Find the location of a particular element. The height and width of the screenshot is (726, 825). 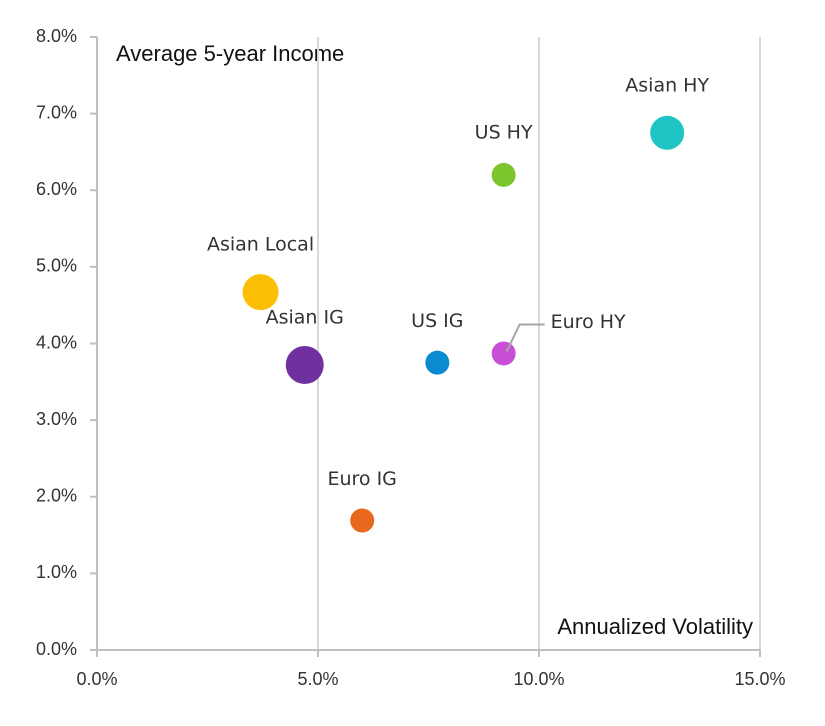

y-tick-label: 0.0% is located at coordinates (56, 649).